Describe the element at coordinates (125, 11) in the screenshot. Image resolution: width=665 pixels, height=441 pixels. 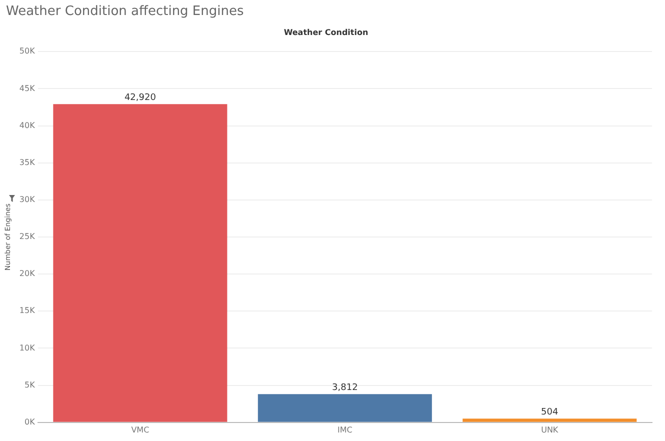
I see `chart-title: Weather Condition affecting Engines` at that location.